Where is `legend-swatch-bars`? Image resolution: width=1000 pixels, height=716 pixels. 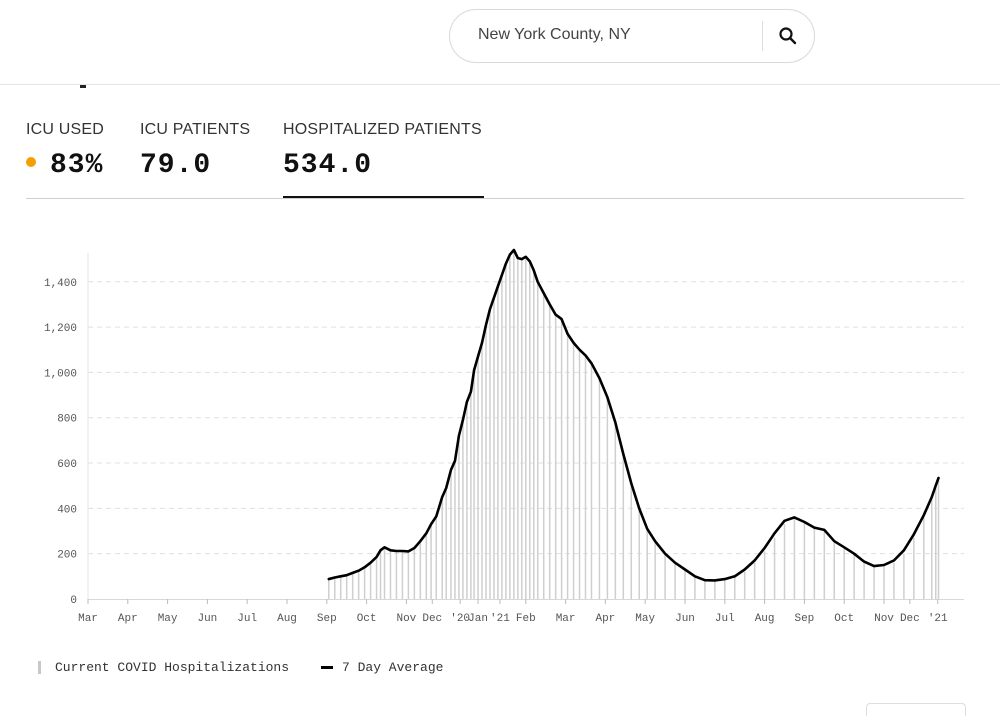 legend-swatch-bars is located at coordinates (39, 667).